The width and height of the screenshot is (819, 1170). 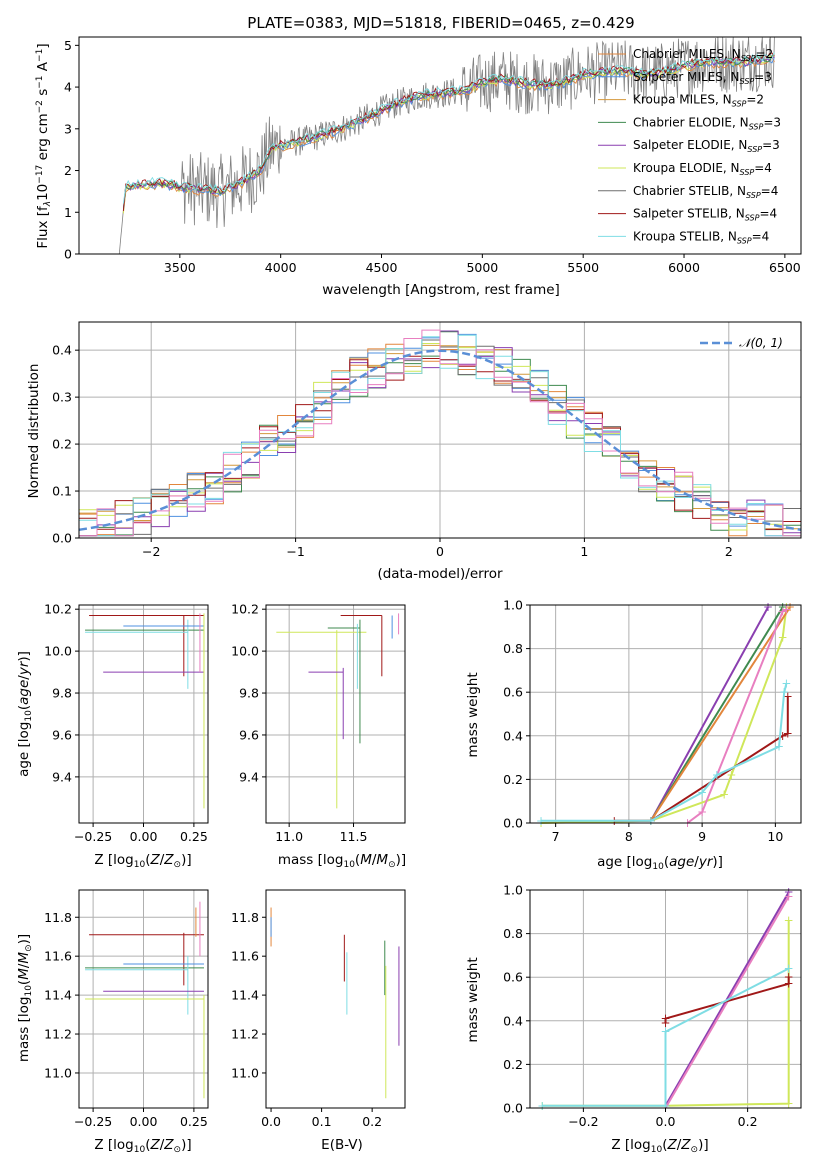 What do you see at coordinates (58, 1072) in the screenshot?
I see `mass-z-ytick-label: 11.0` at bounding box center [58, 1072].